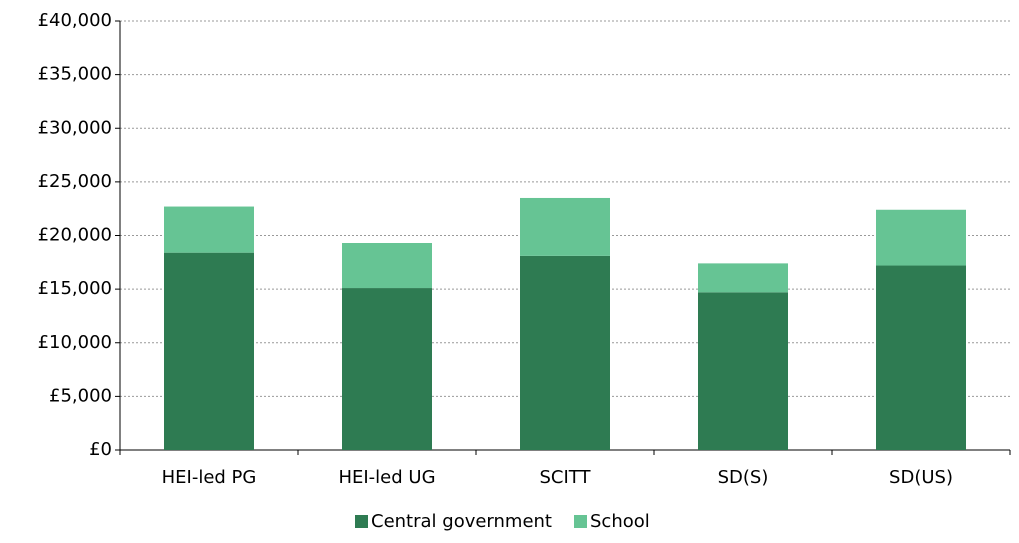 The image size is (1019, 543). What do you see at coordinates (620, 521) in the screenshot?
I see `legend-label: School` at bounding box center [620, 521].